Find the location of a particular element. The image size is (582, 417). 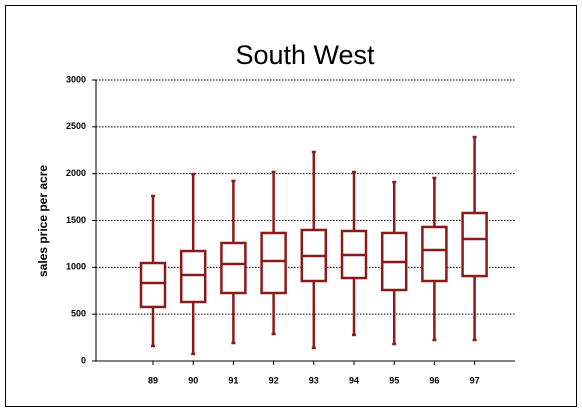

y-tick-label: 500 is located at coordinates (78, 314).